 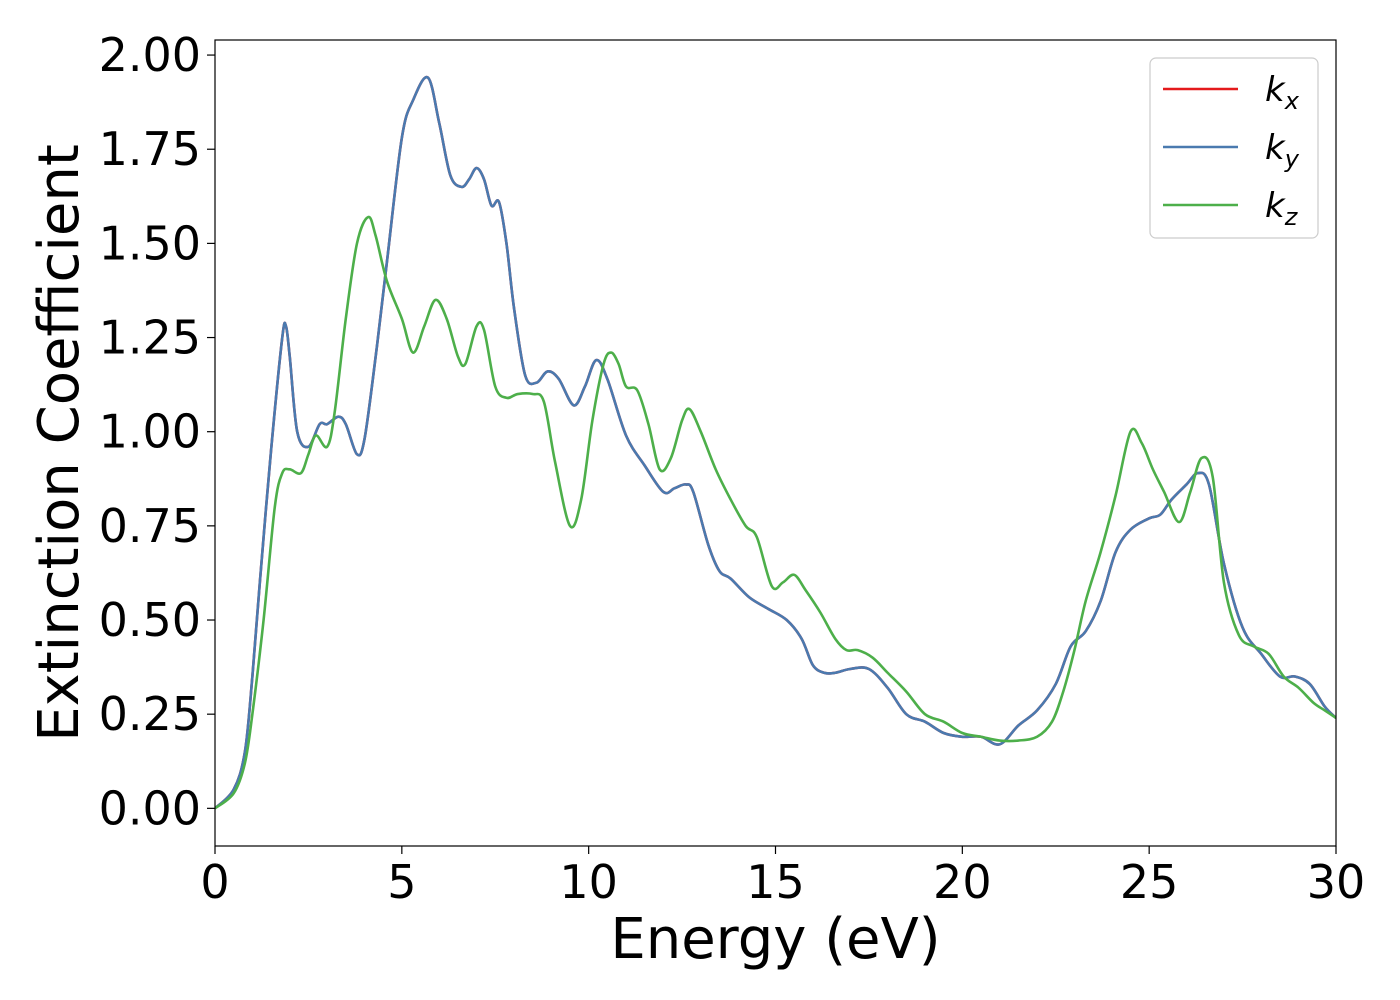 What do you see at coordinates (150, 55) in the screenshot?
I see `y-tick-label: 2.00` at bounding box center [150, 55].